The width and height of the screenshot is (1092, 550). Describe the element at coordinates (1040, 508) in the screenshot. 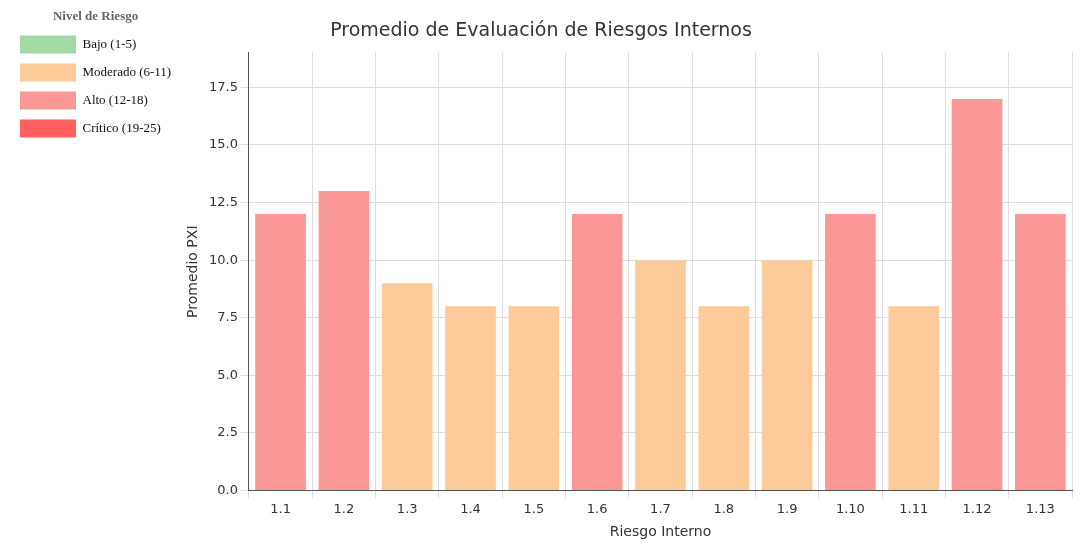

I see `x-tick-label: 1.13` at that location.